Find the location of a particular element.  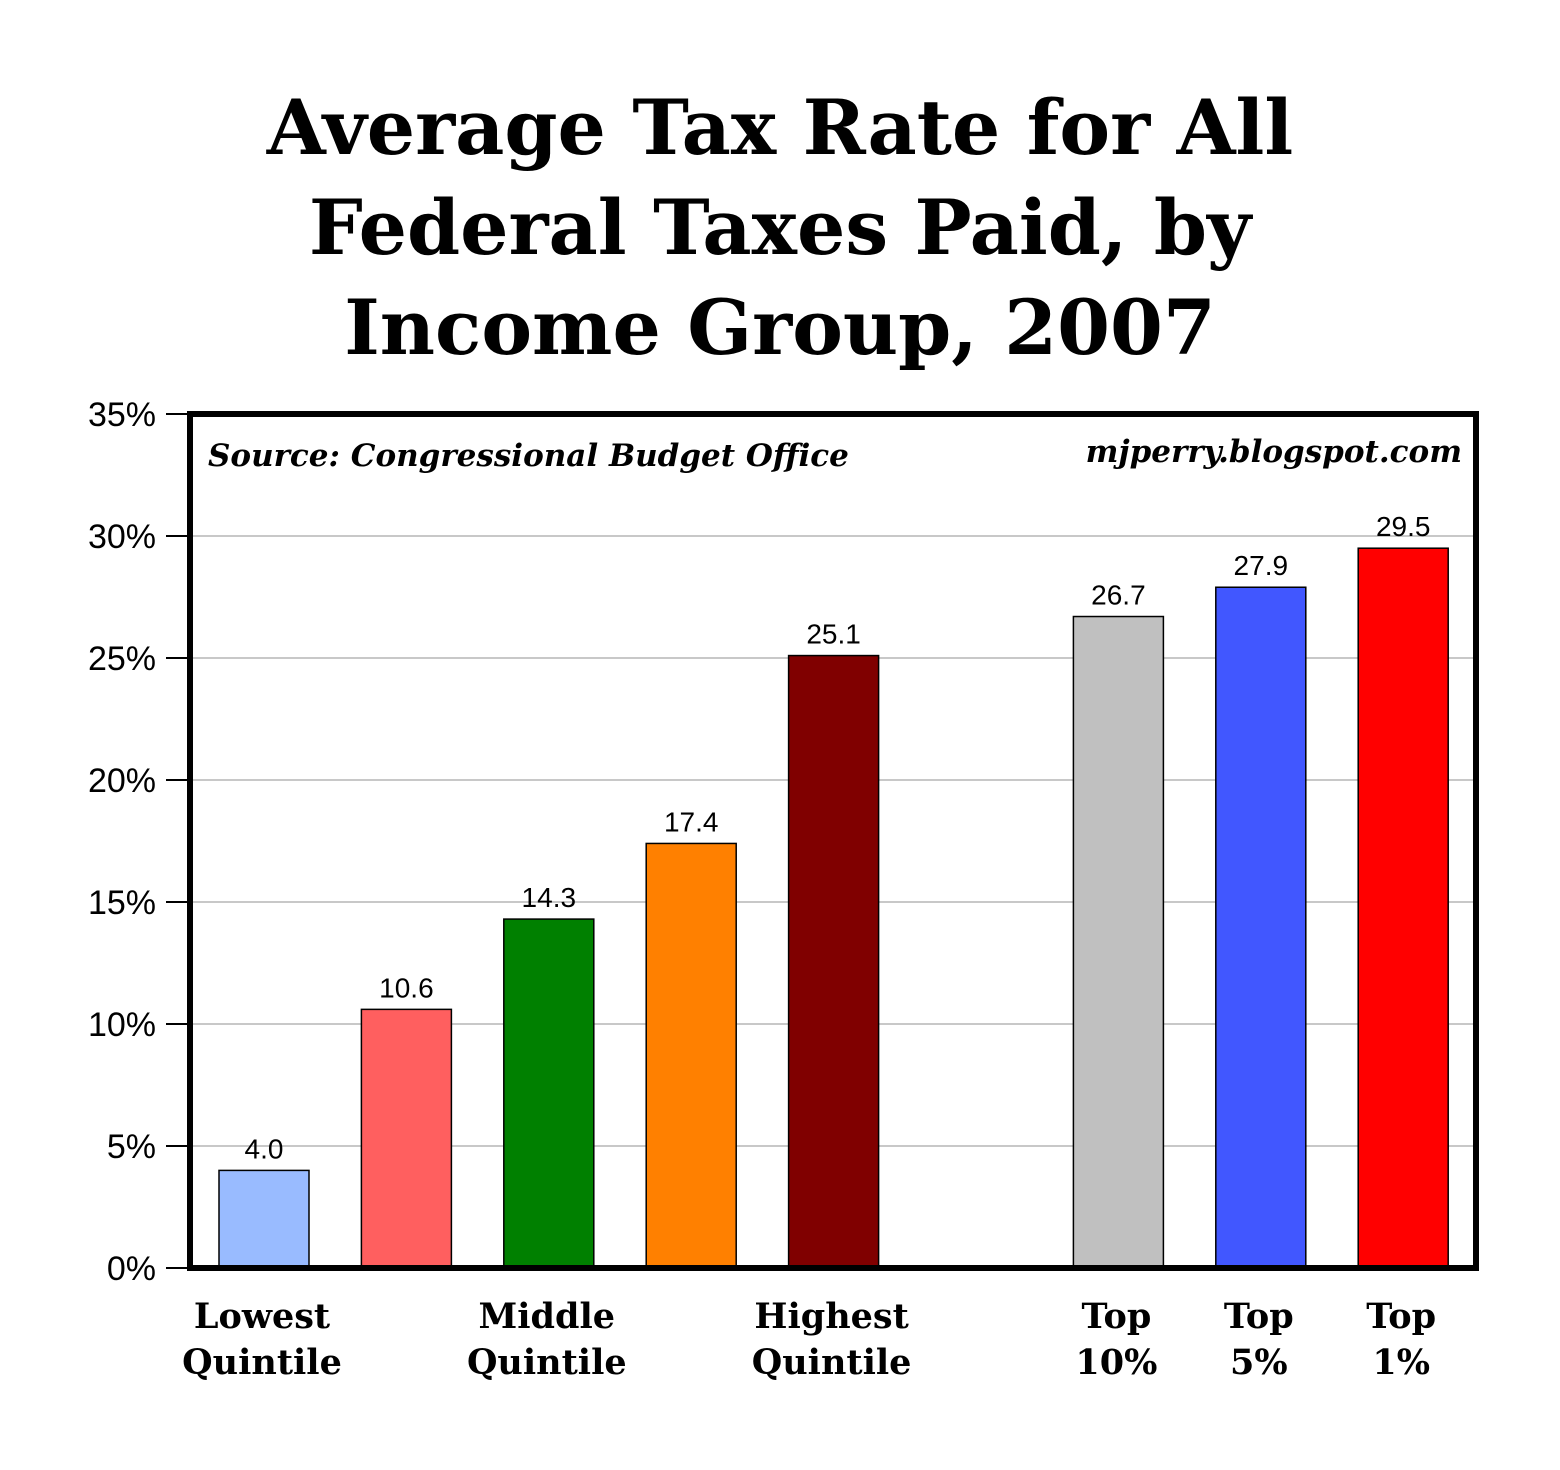

value-label: 4.0 is located at coordinates (264, 1148).